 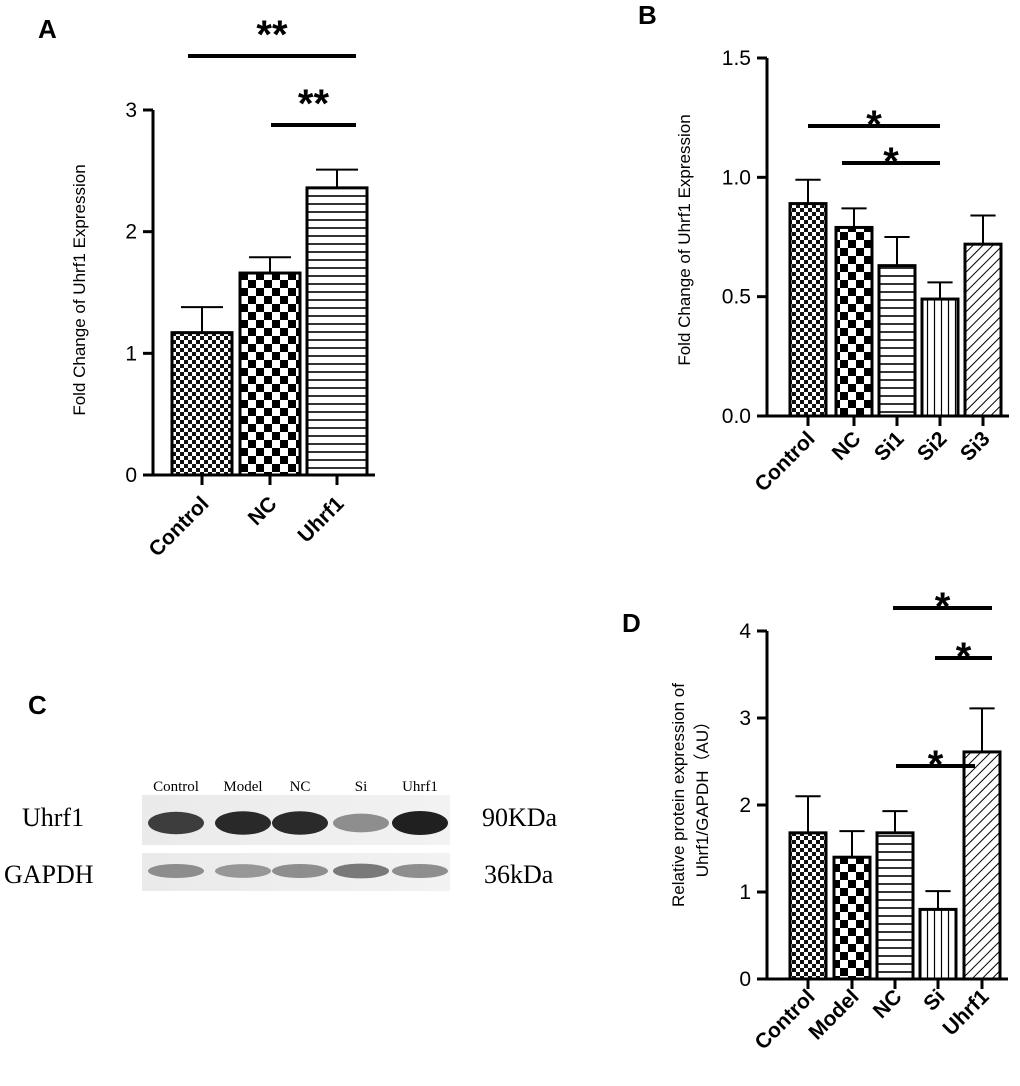 I want to click on chart-d-category-label: NC, so click(x=888, y=1004).